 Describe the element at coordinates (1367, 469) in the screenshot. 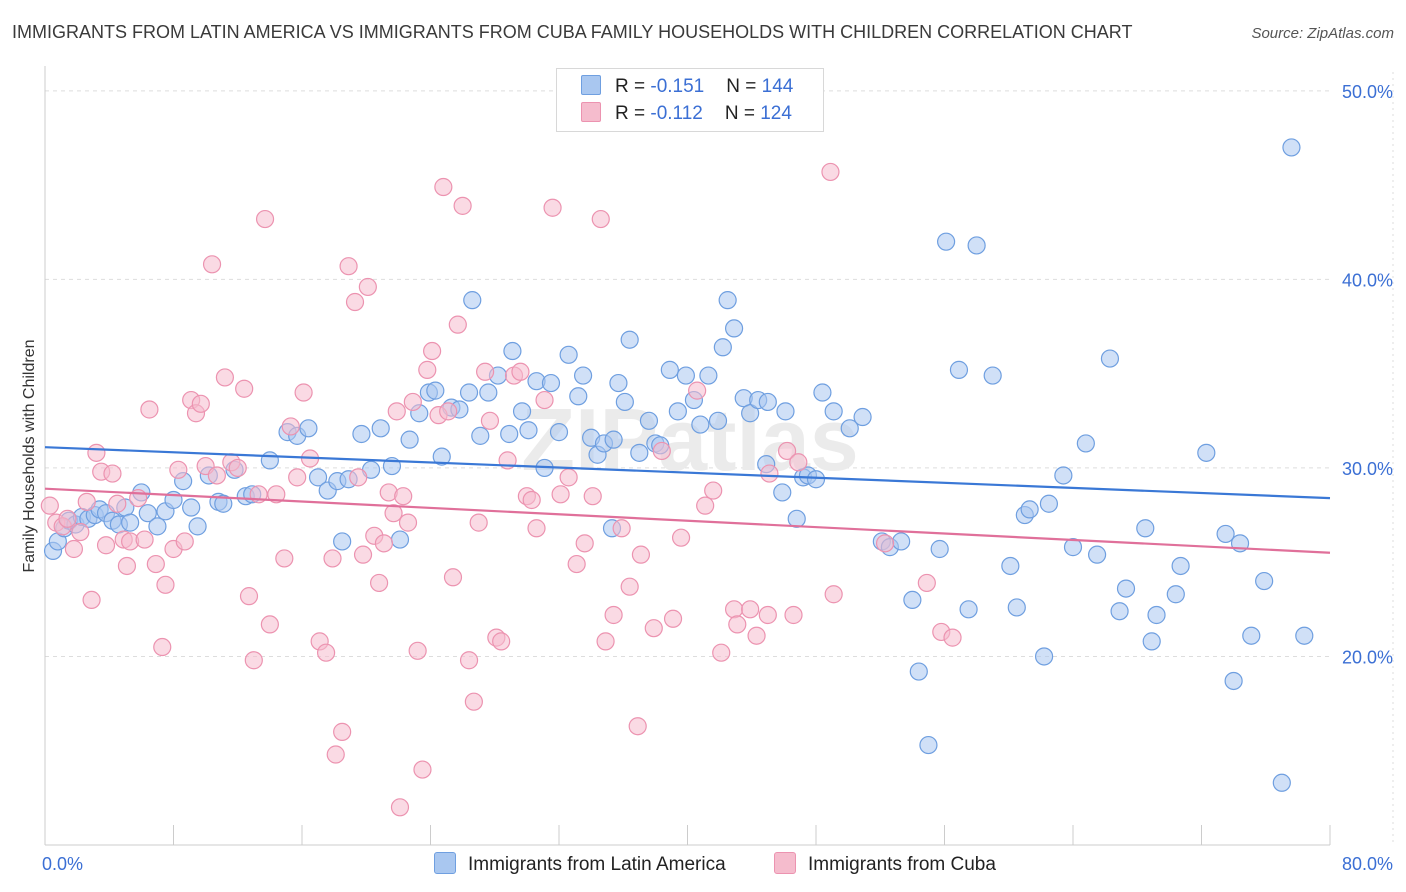

I see `y-tick-label: 30.0%` at that location.